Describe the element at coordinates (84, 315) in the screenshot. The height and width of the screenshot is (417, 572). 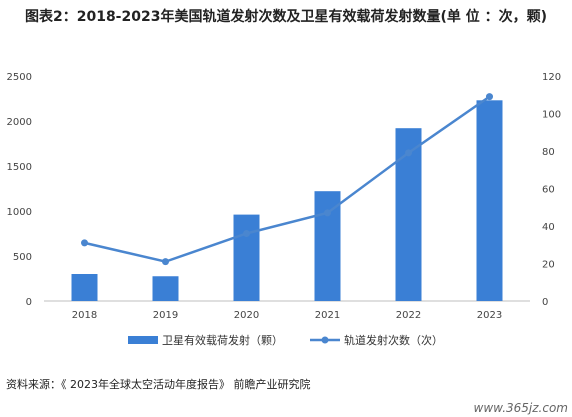
I see `x-axis-tick-label: 2018` at that location.